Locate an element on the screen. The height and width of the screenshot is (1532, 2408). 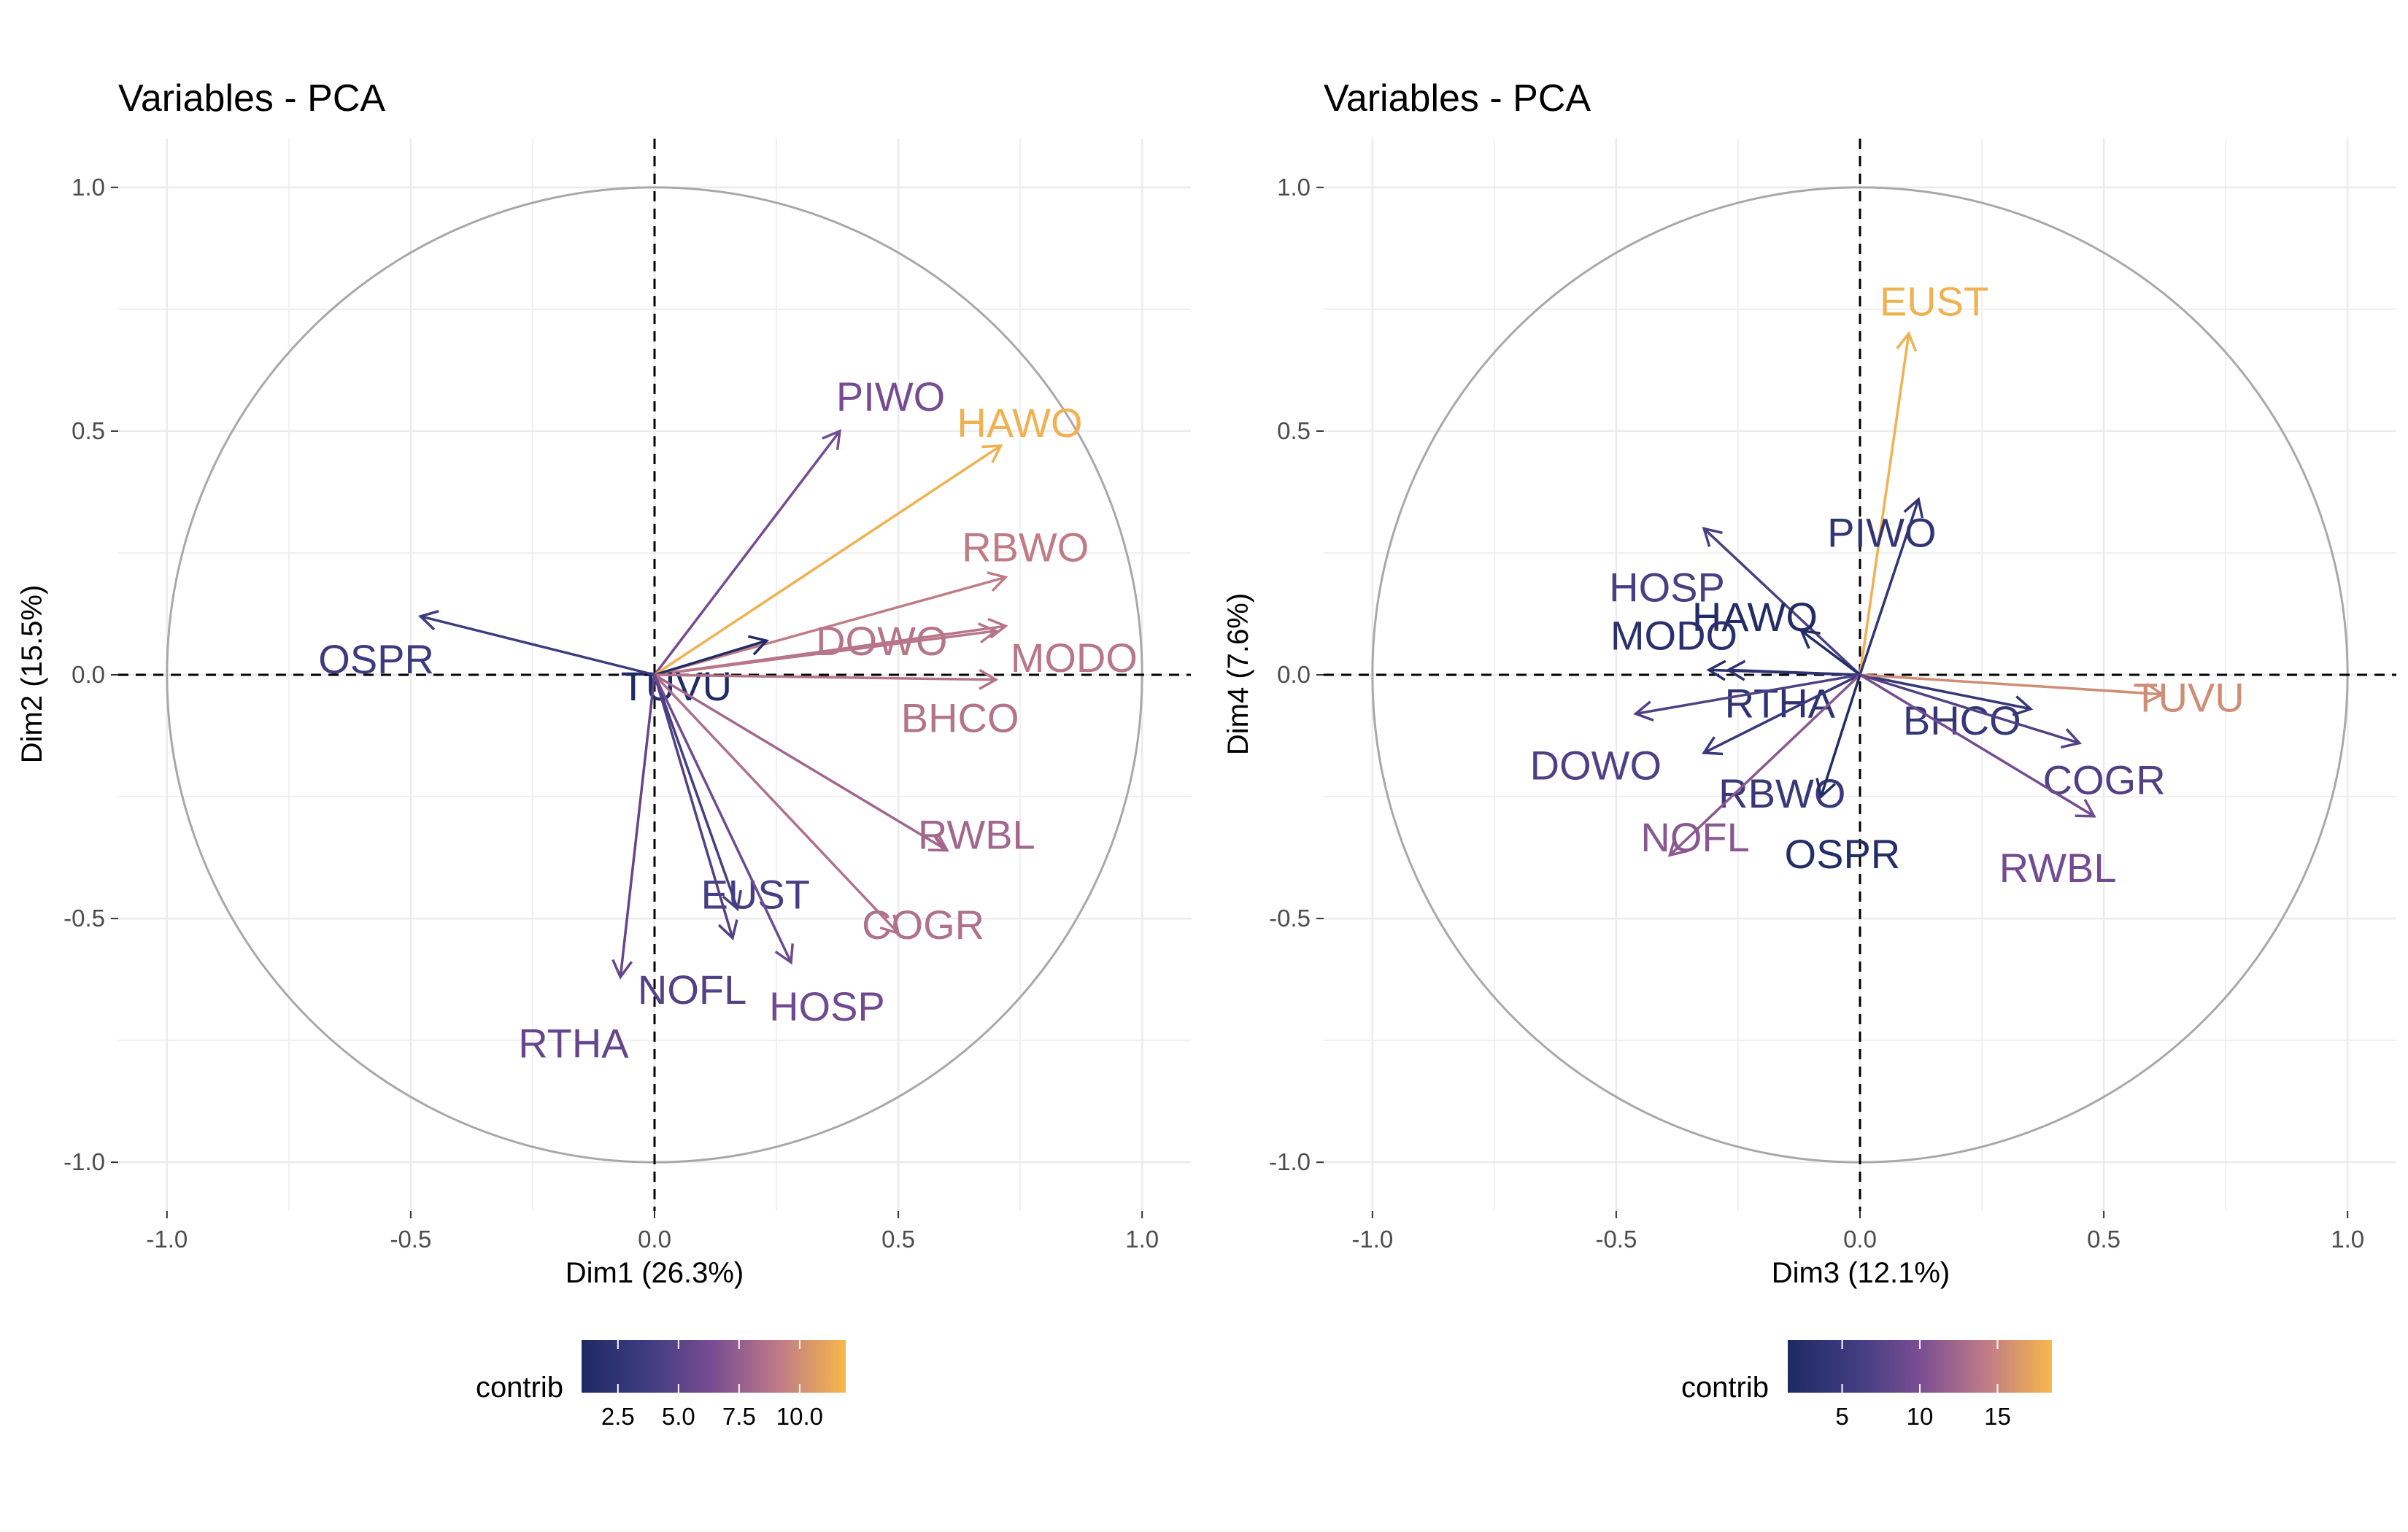
arrowhead-eust is located at coordinates (1907, 341).